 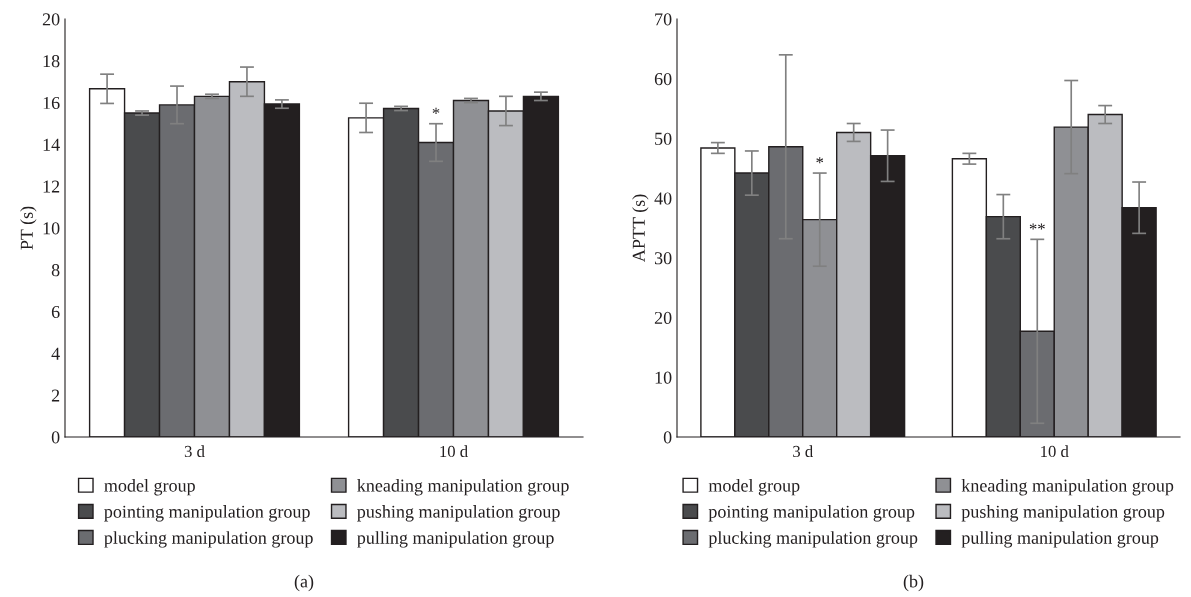 I want to click on y-tick-label: 70, so click(x=663, y=19).